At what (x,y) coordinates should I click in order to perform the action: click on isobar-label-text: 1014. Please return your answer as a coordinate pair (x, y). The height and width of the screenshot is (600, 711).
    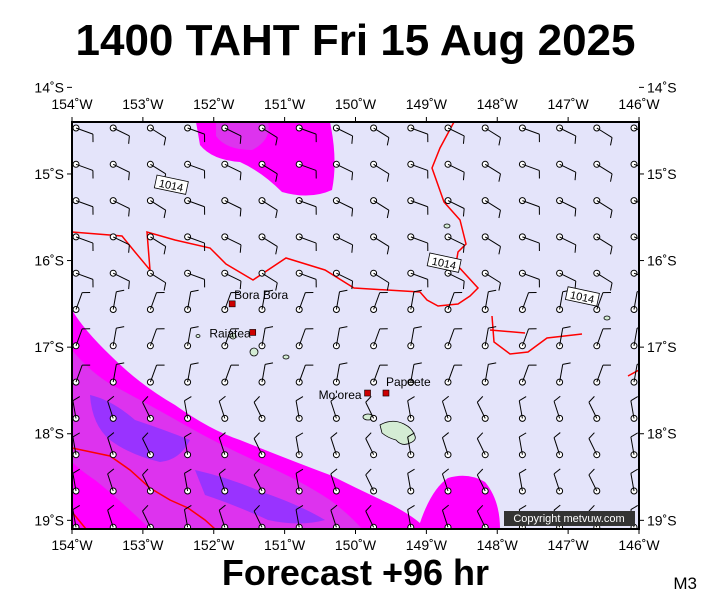
    Looking at the image, I should click on (444, 264).